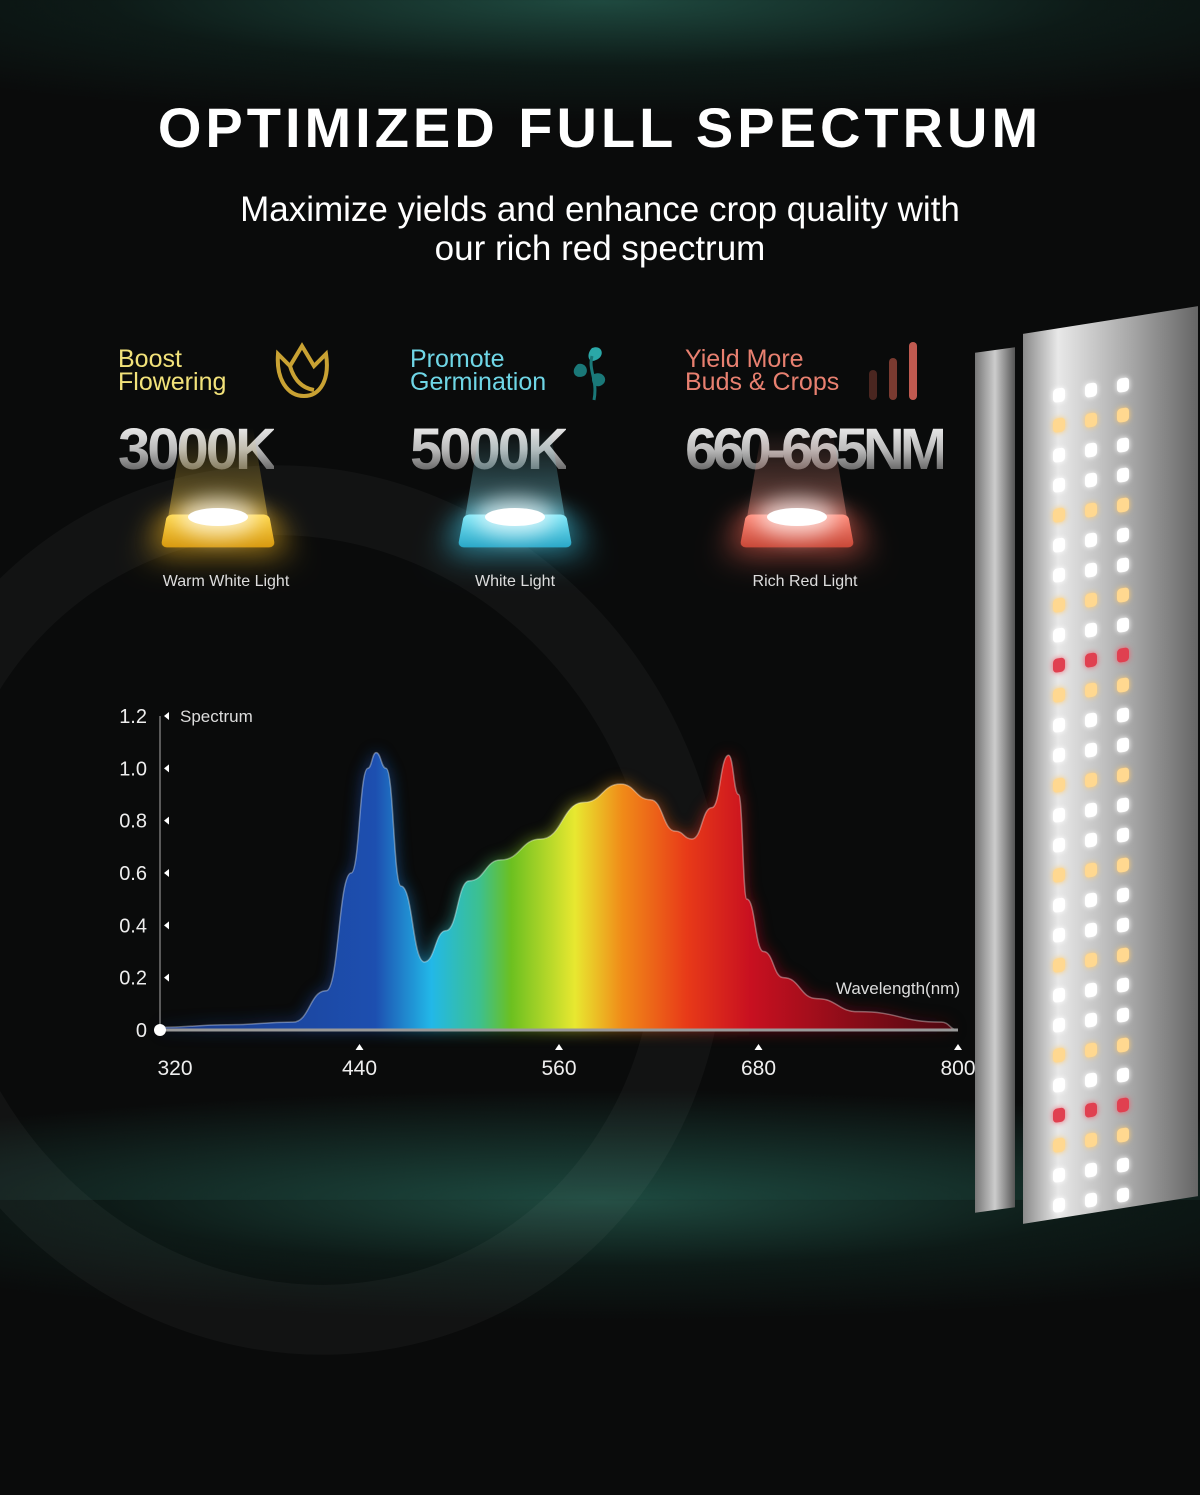  Describe the element at coordinates (893, 371) in the screenshot. I see `bar-chart-icon` at that location.